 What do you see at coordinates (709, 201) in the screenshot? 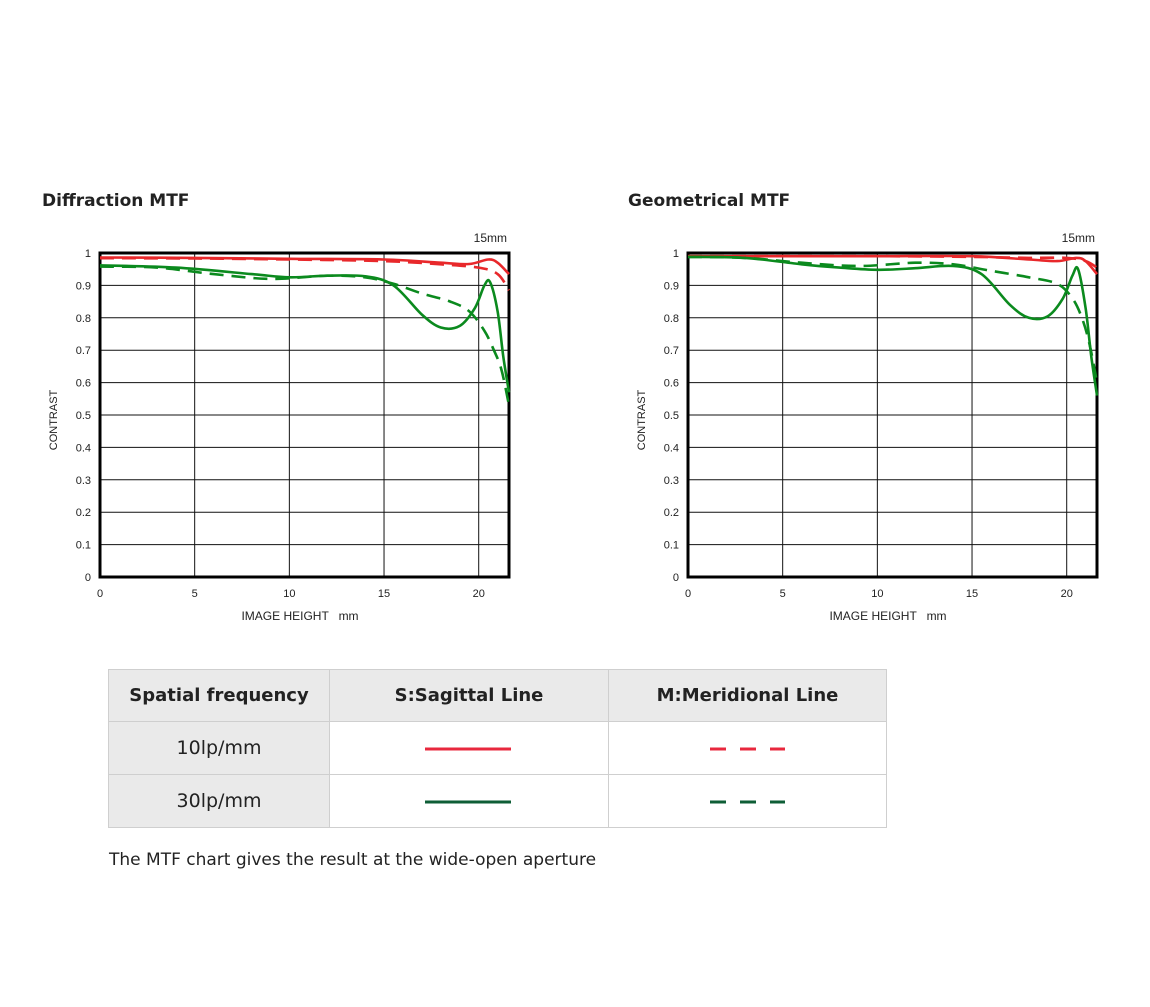
I see `geometrical-chart-title: Geometrical MTF` at bounding box center [709, 201].